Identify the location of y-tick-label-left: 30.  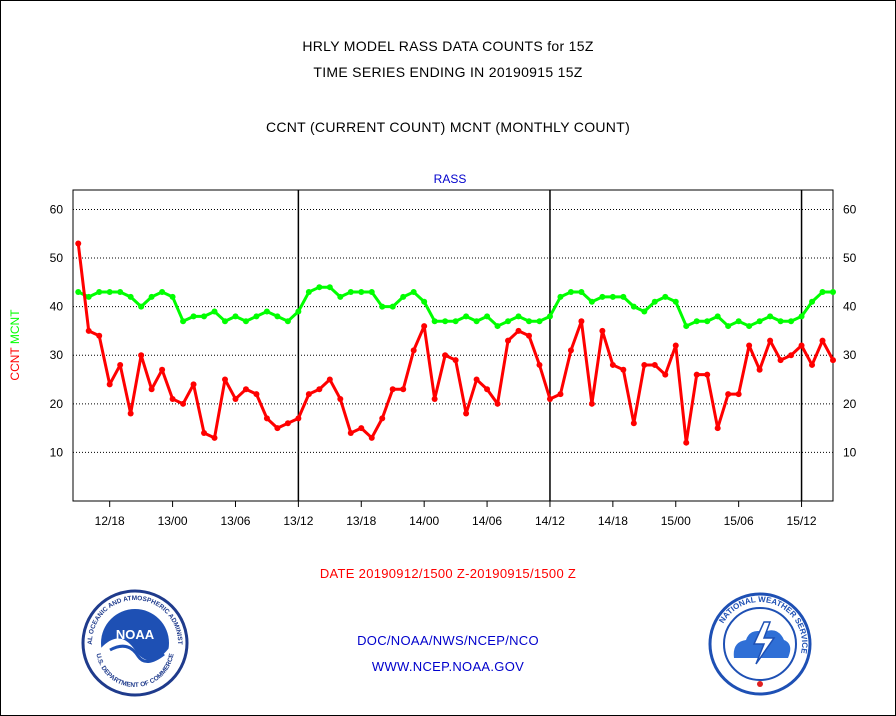
(57, 355).